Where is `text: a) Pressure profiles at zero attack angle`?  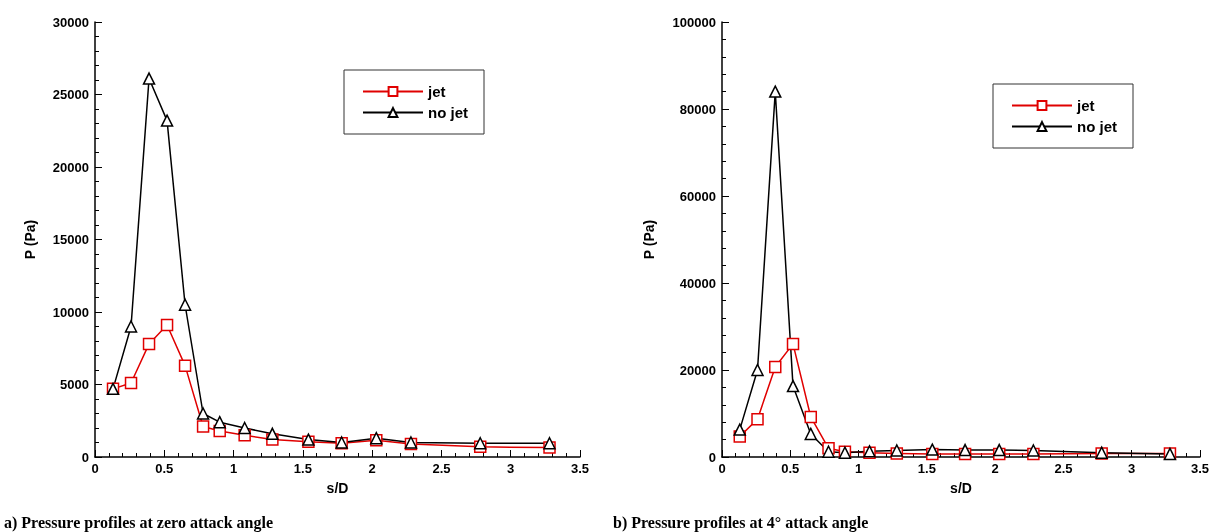 text: a) Pressure profiles at zero attack angle is located at coordinates (138, 522).